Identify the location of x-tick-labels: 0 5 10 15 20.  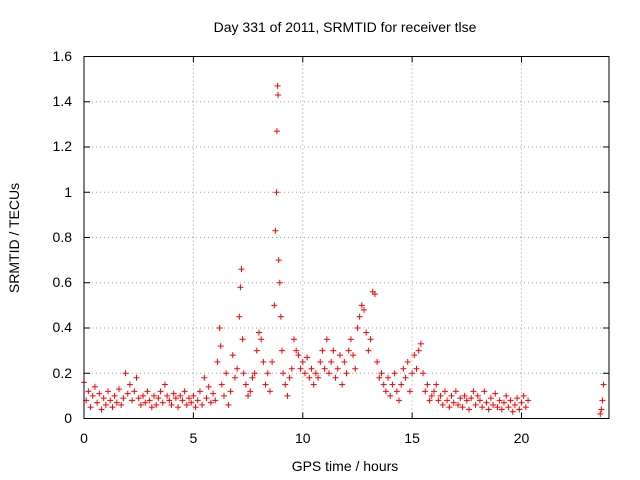
(304, 438).